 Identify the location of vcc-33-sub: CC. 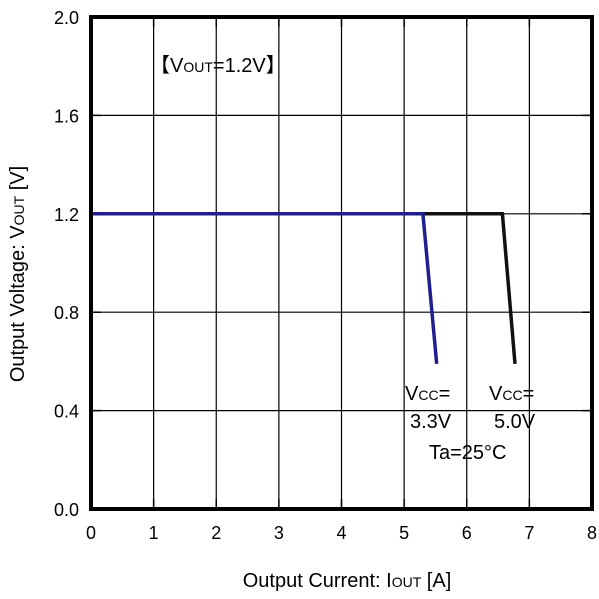
(428, 395).